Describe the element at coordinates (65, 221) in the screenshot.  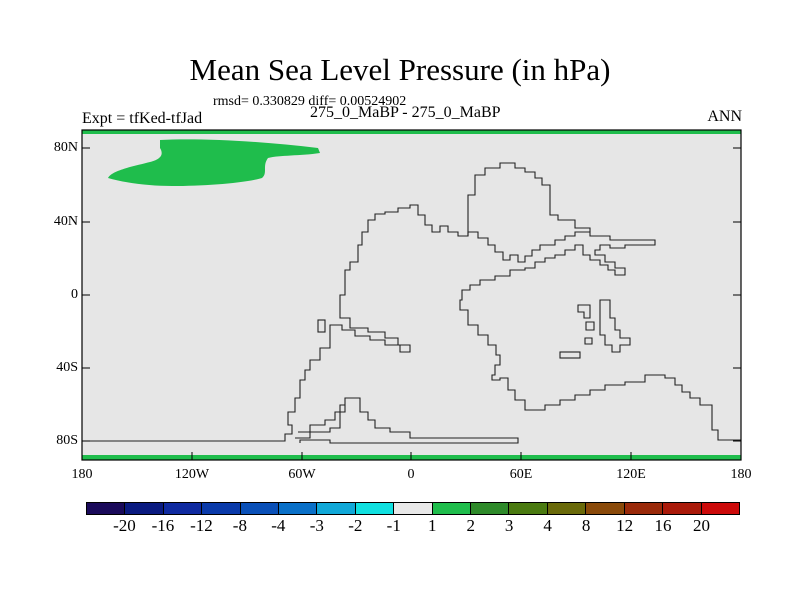
I see `y-tick-label: 40N` at that location.